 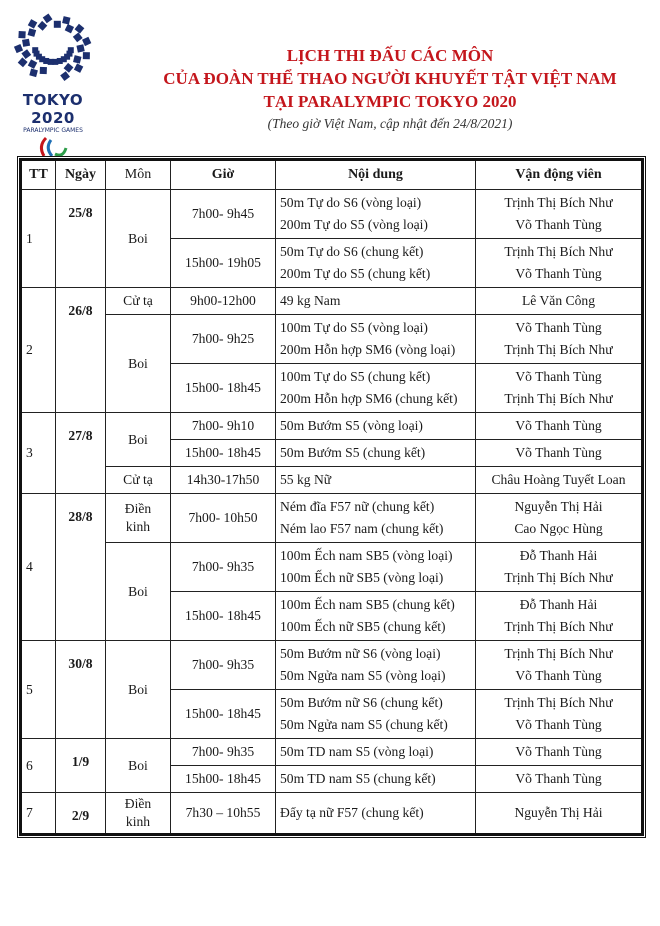 What do you see at coordinates (38, 453) in the screenshot?
I see `row-number: 3` at bounding box center [38, 453].